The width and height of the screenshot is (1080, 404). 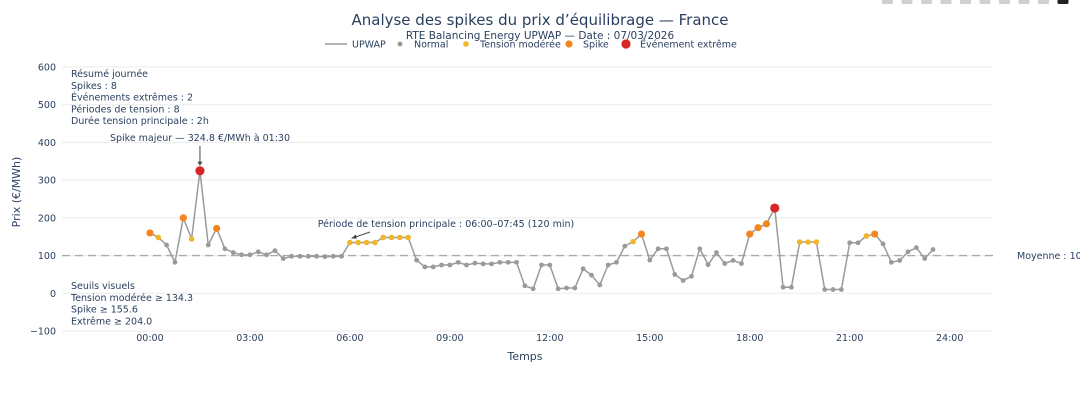 I want to click on legend-label: UPWAP, so click(x=369, y=45).